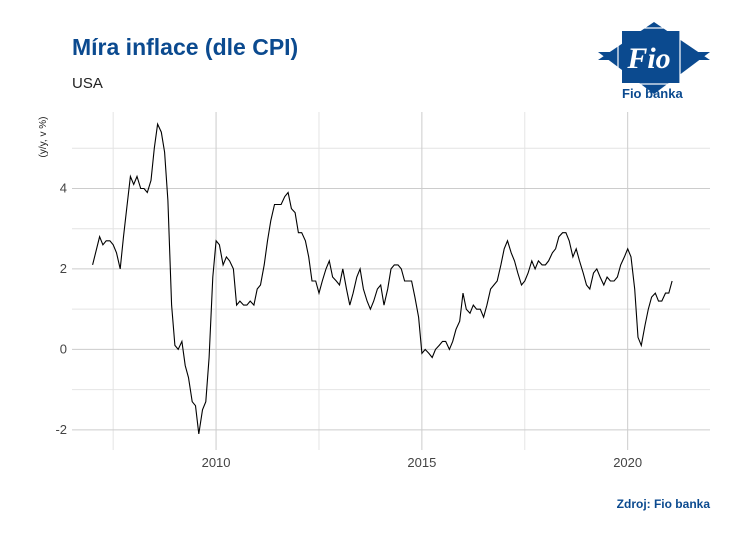 Image resolution: width=750 pixels, height=550 pixels. What do you see at coordinates (663, 504) in the screenshot?
I see `source-note: Zdroj: Fio banka` at bounding box center [663, 504].